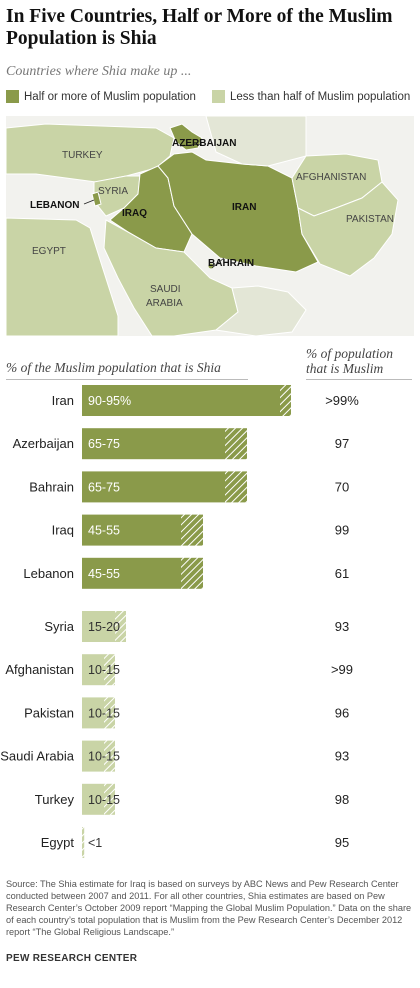 This screenshot has height=988, width=420. Describe the element at coordinates (370, 219) in the screenshot. I see `map-label-pakistan: PAKISTAN` at that location.